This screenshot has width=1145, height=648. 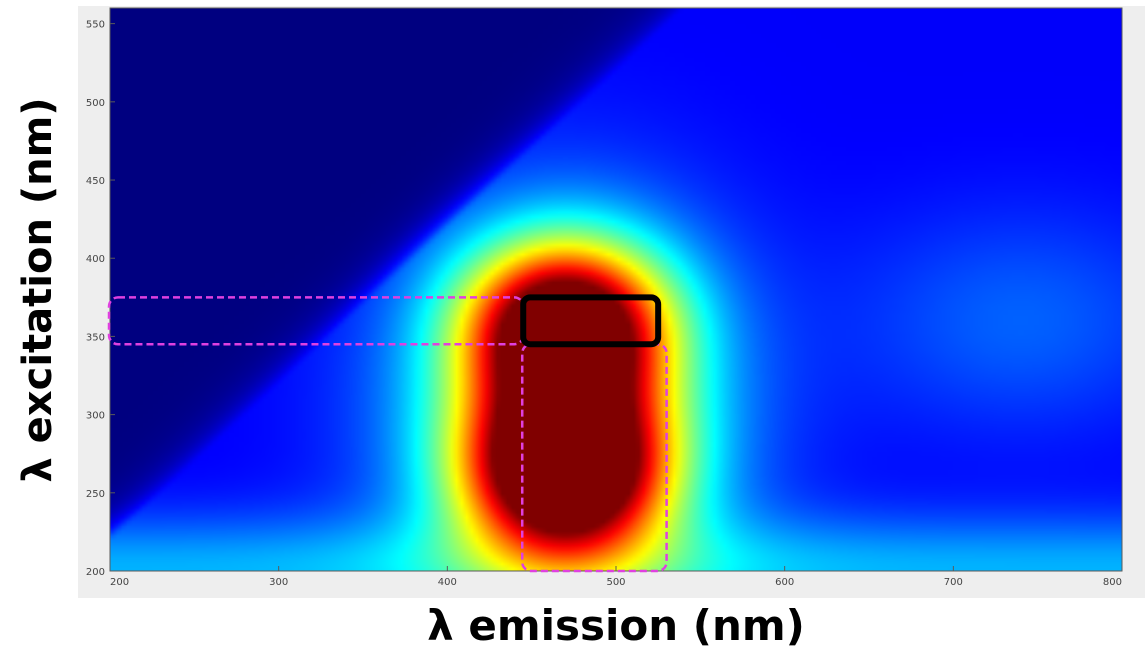 I want to click on x-tick-label: 400, so click(x=447, y=582).